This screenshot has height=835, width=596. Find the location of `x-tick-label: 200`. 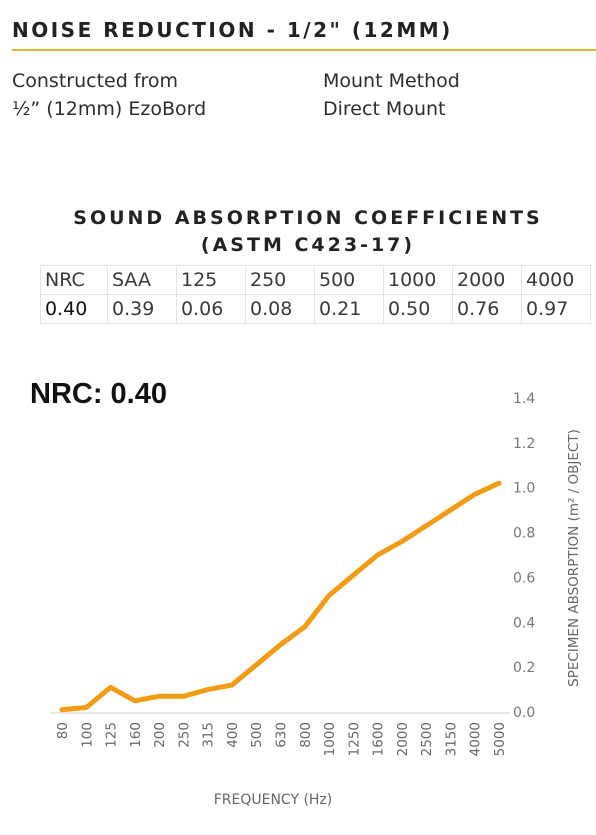

x-tick-label: 200 is located at coordinates (160, 735).